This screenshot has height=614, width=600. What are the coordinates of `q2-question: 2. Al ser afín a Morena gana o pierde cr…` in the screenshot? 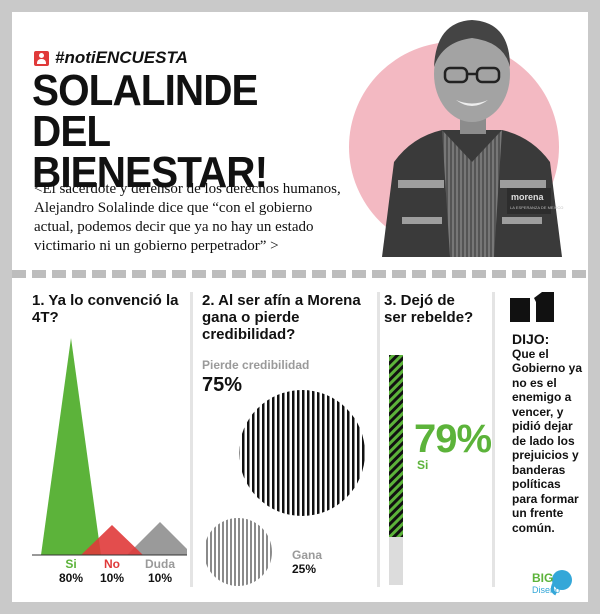 It's located at (281, 317).